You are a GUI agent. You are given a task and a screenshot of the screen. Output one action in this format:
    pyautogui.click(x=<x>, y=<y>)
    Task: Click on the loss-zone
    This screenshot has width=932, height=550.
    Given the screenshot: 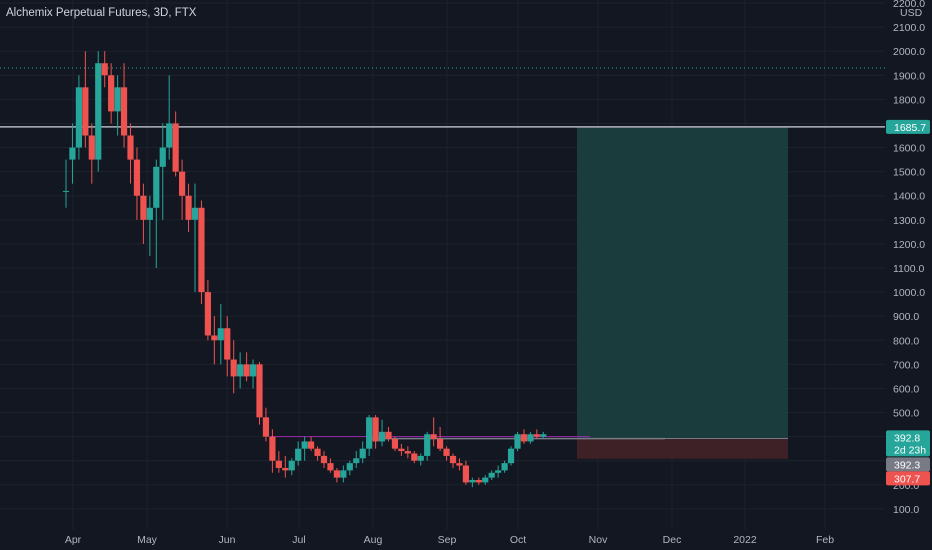 What is the action you would take?
    pyautogui.click(x=682, y=448)
    